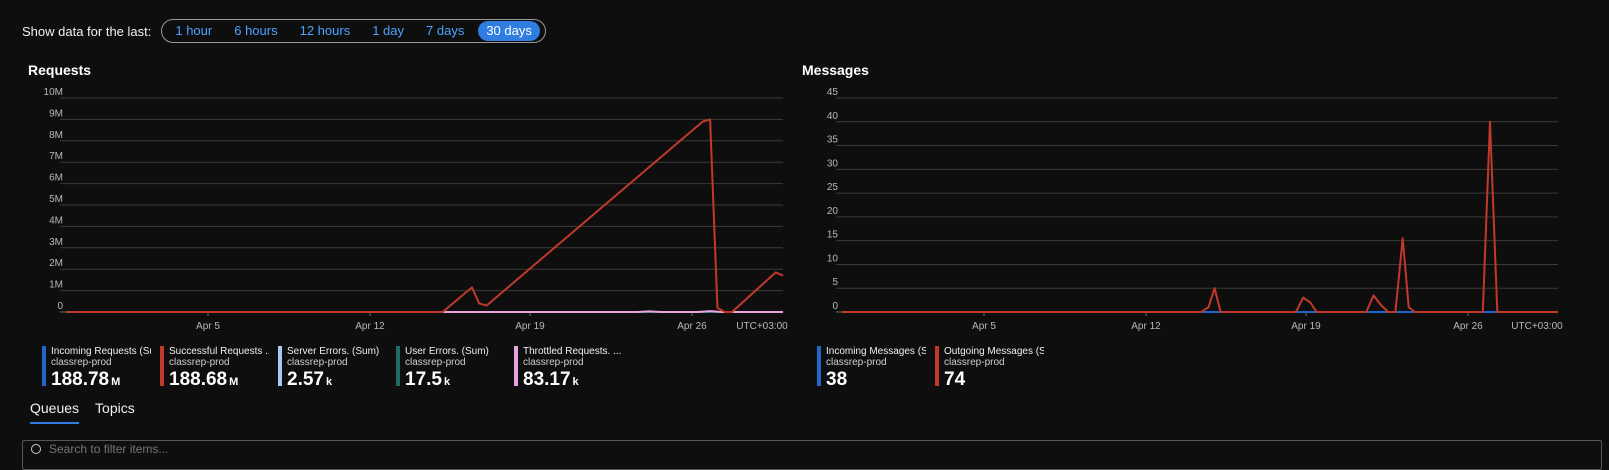 The width and height of the screenshot is (1609, 470). Describe the element at coordinates (994, 351) in the screenshot. I see `legend-series-name: Outgoing Messages (Sum)` at that location.